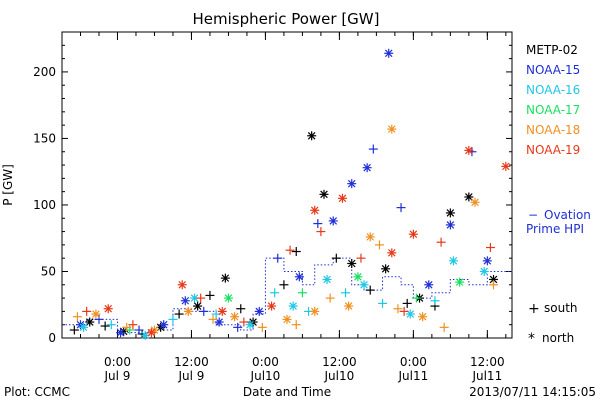 The width and height of the screenshot is (600, 400). I want to click on x-axis-label: Date and Time, so click(287, 392).